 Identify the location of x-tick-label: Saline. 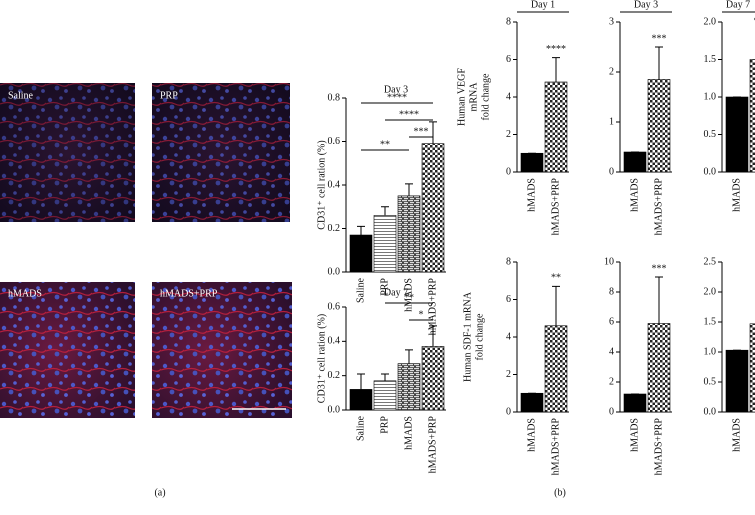
(360, 428).